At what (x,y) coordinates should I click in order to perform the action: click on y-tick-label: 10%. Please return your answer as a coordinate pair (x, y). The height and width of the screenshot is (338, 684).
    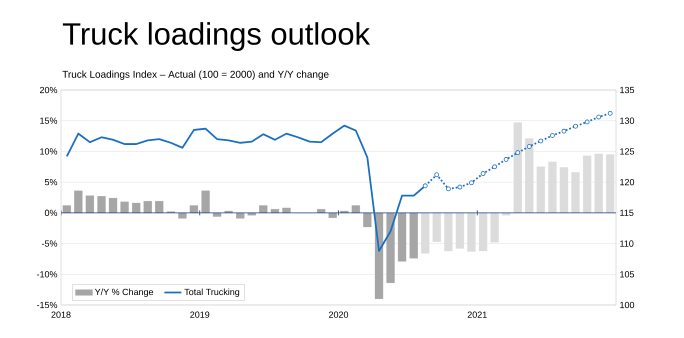
    Looking at the image, I should click on (49, 151).